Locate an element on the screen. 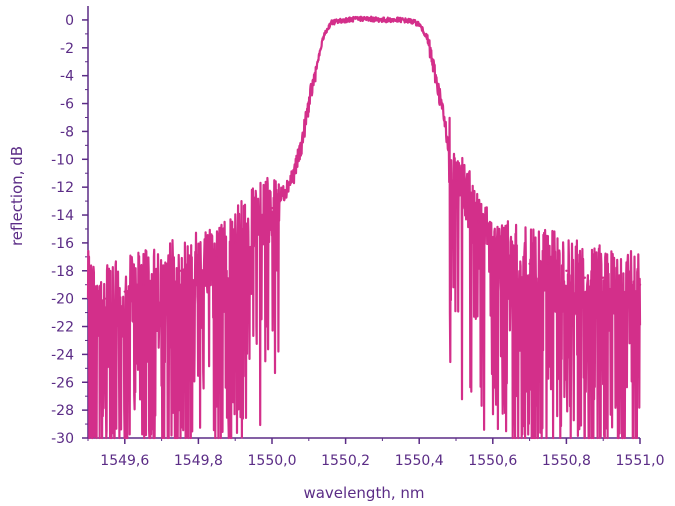 The width and height of the screenshot is (675, 506). y-axis-title: reflection, dB is located at coordinates (17, 196).